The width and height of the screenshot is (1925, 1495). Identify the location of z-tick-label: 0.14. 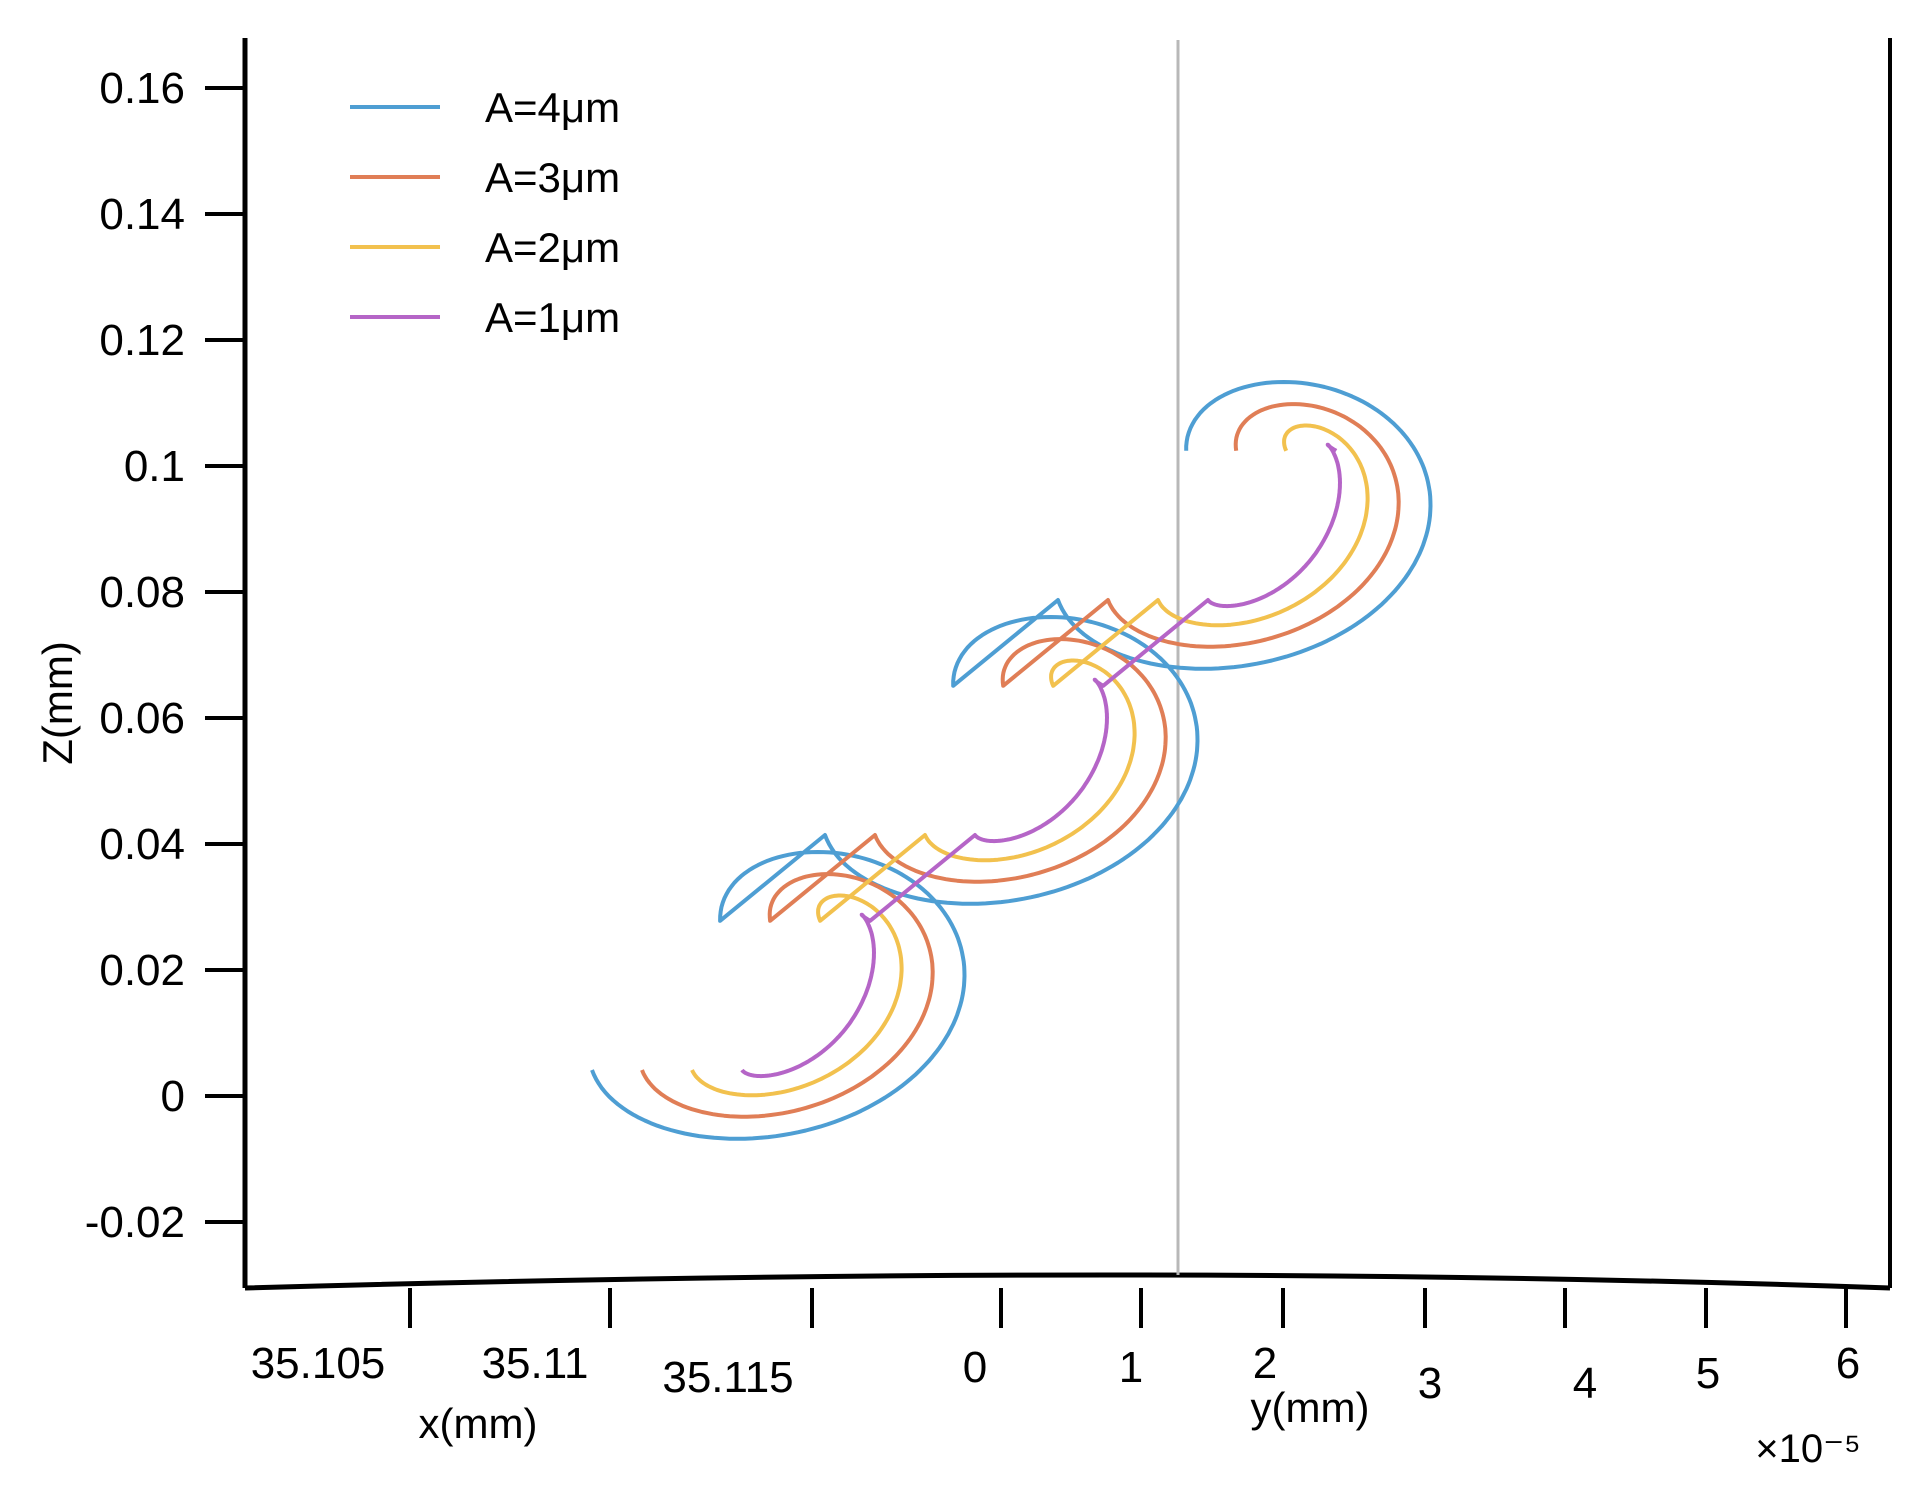
(142, 214).